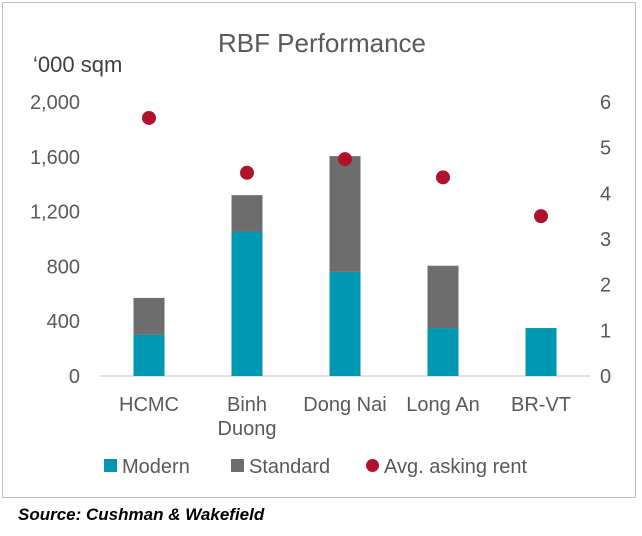  Describe the element at coordinates (344, 405) in the screenshot. I see `x-tick-label: Dong Nai` at that location.